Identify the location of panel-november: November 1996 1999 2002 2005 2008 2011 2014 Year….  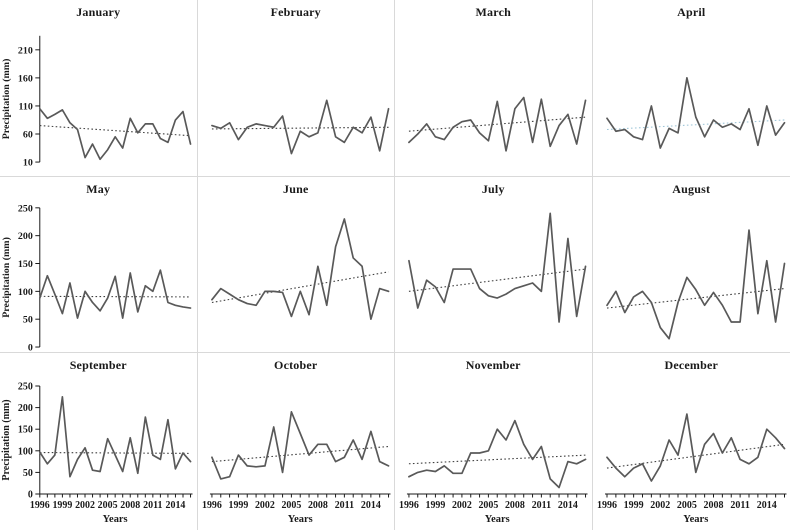
(494, 441).